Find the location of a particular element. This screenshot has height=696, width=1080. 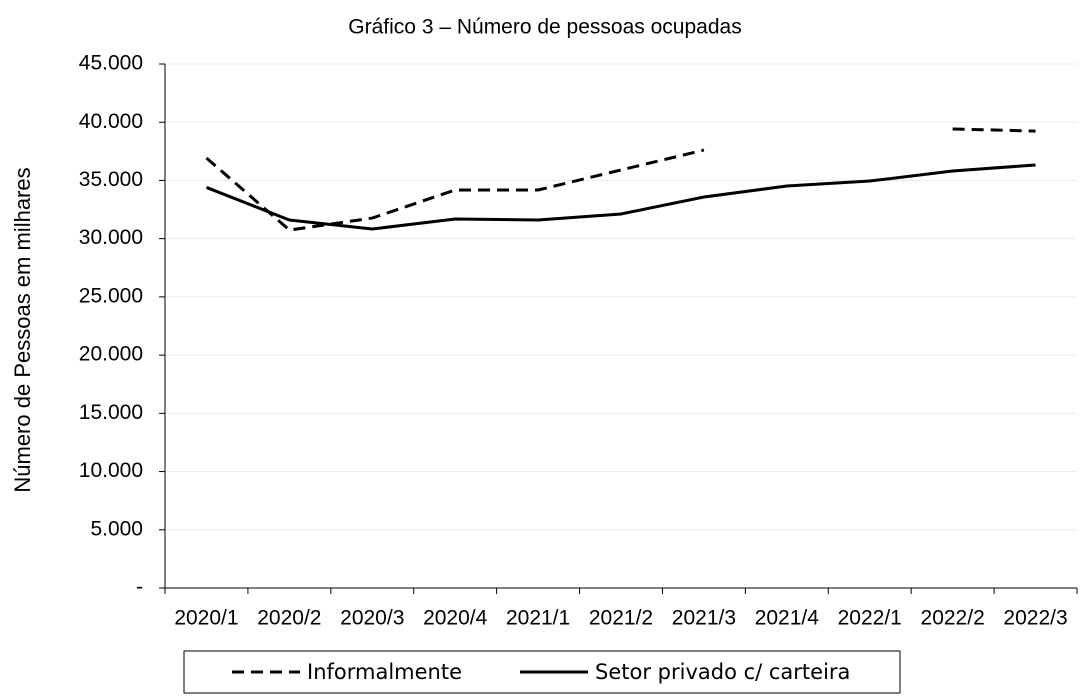

x-tick-label: 2020/3 is located at coordinates (372, 618).